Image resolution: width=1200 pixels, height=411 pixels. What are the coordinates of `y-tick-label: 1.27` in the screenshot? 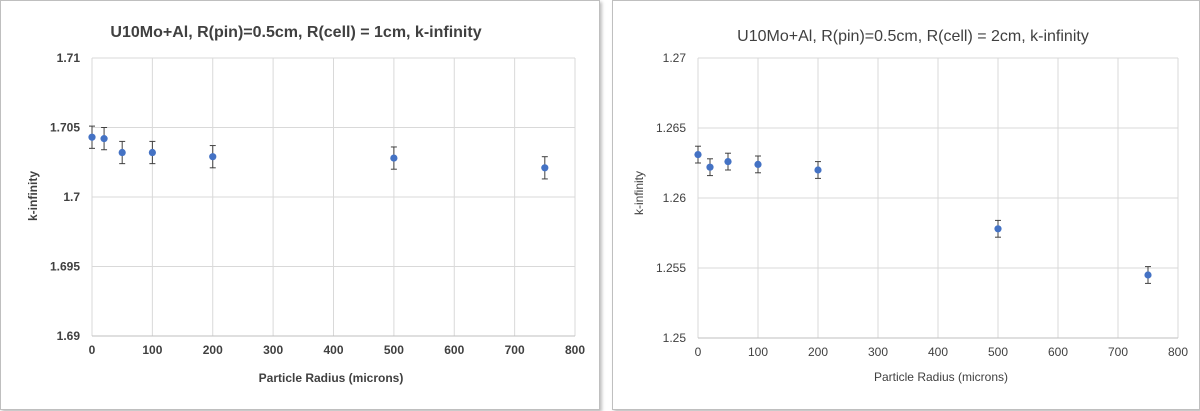 It's located at (675, 58).